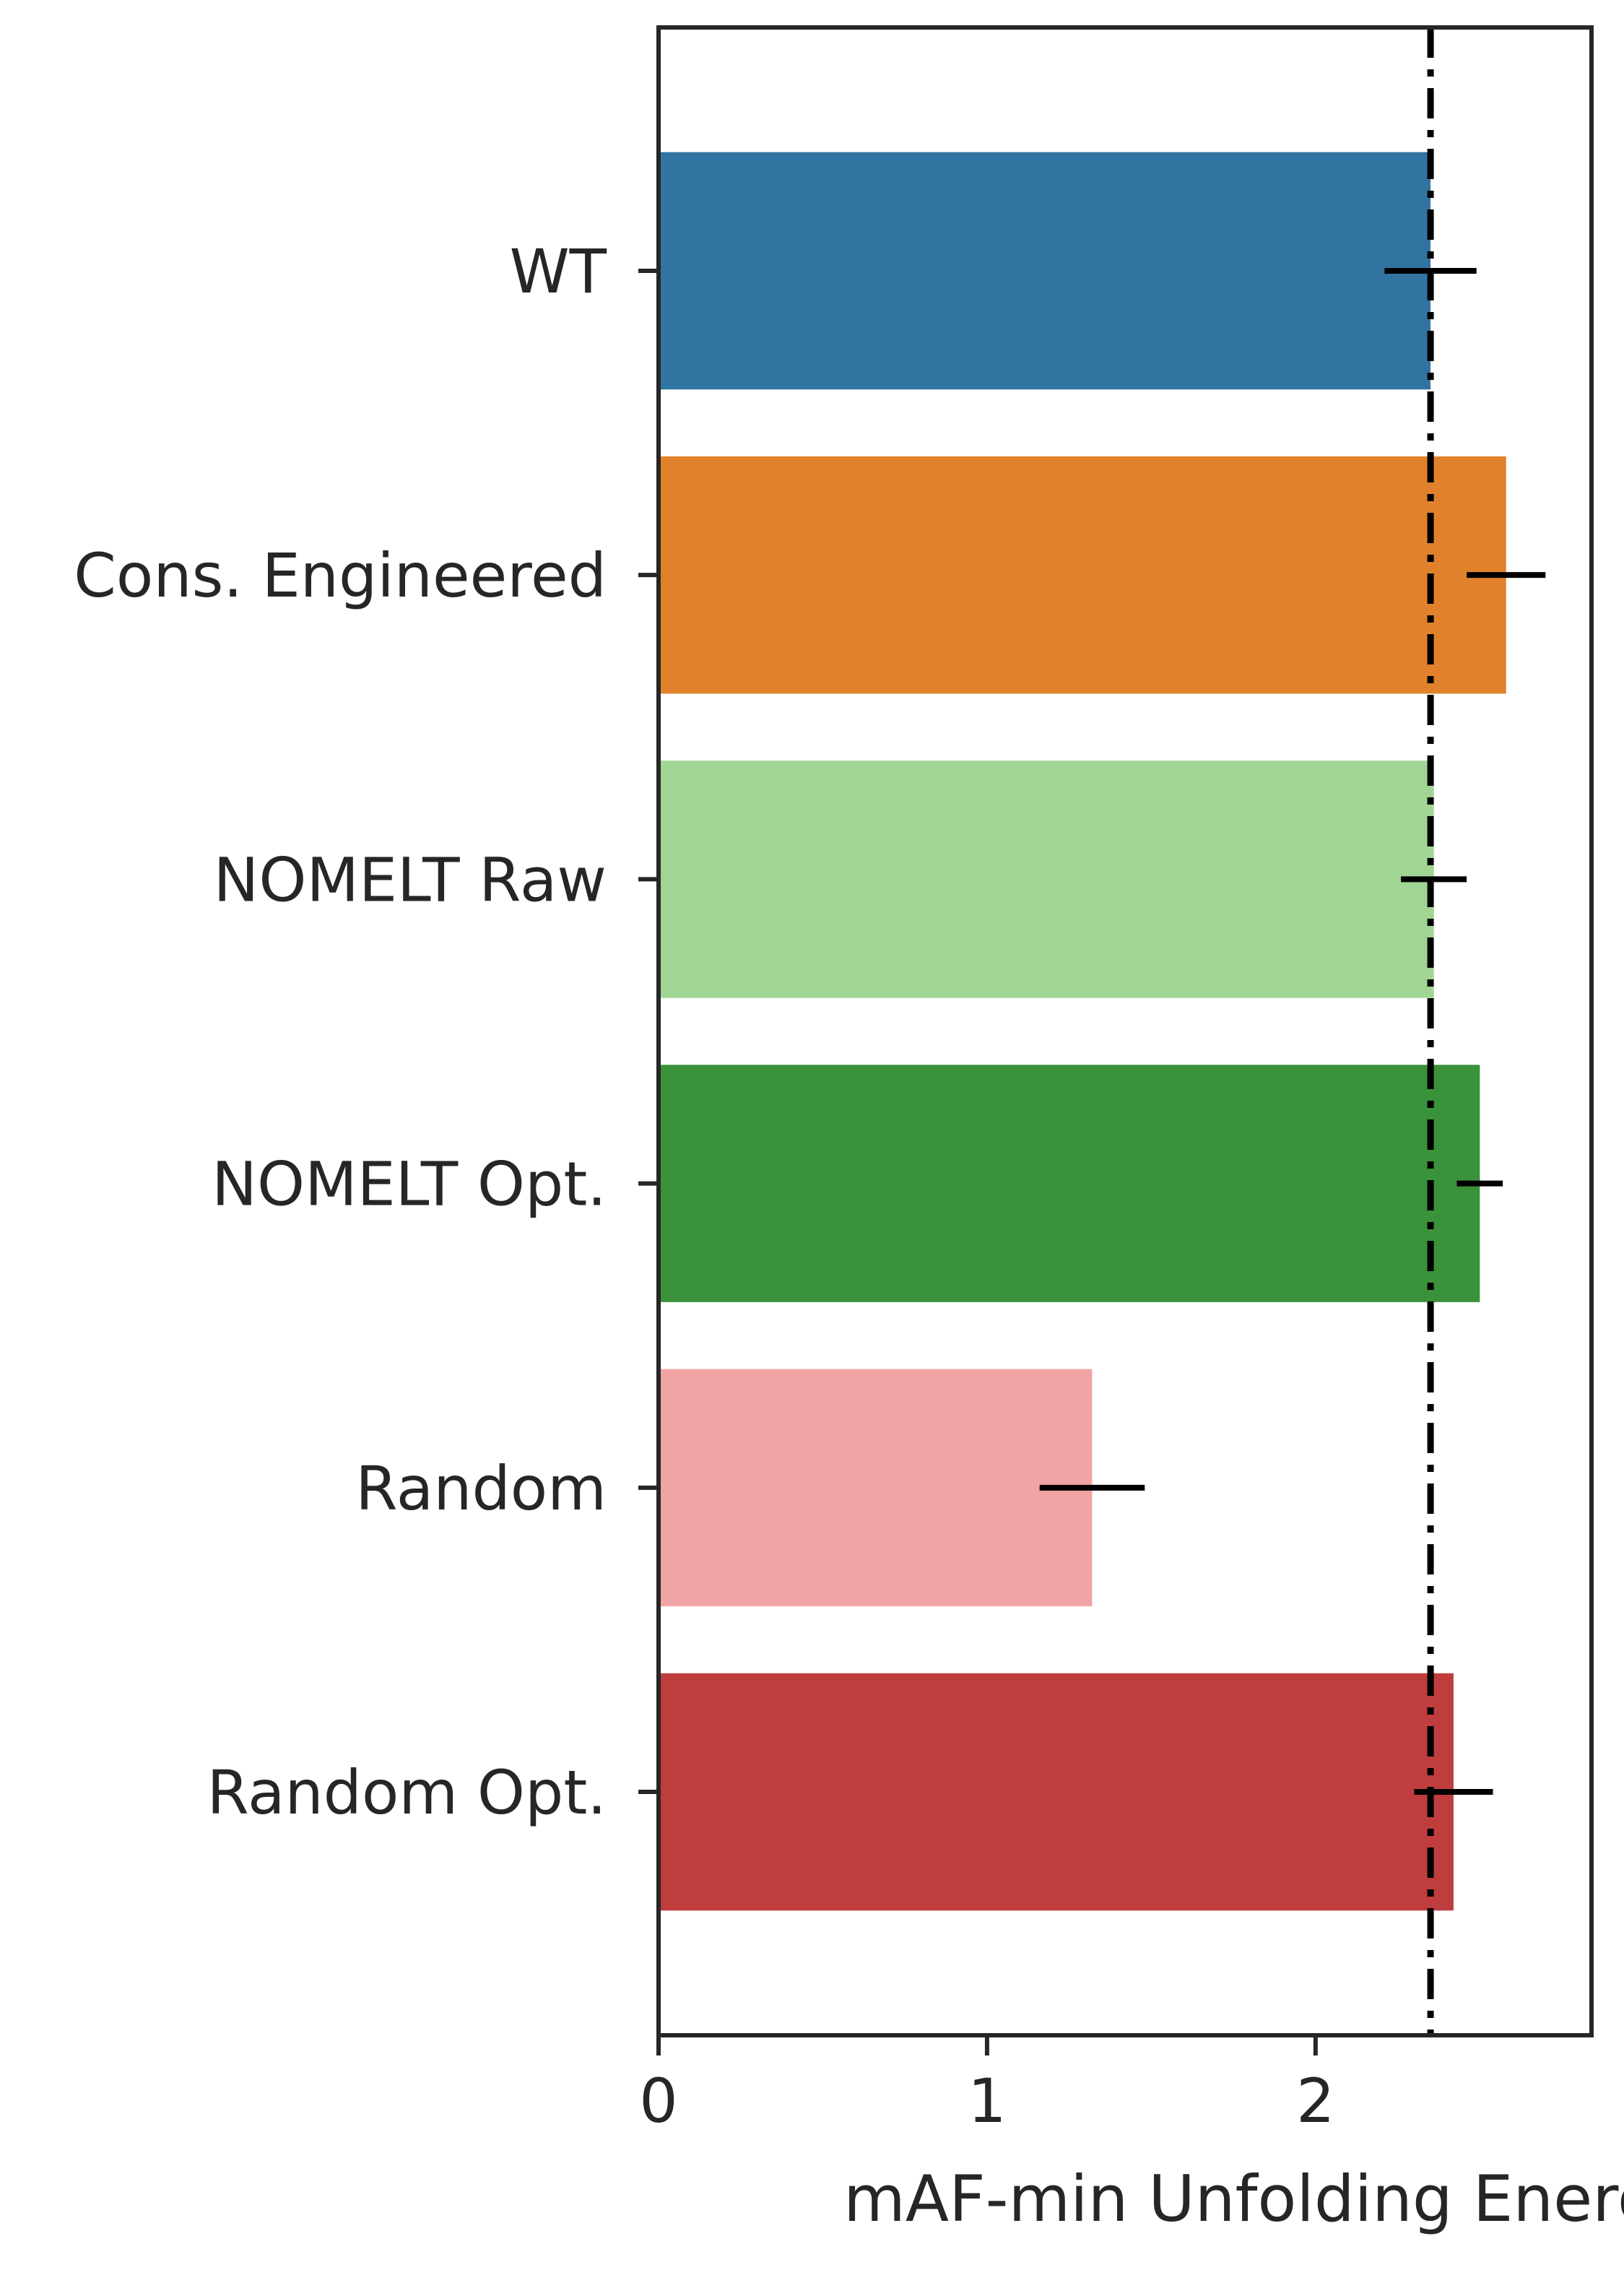 The height and width of the screenshot is (2270, 1624). What do you see at coordinates (1233, 2199) in the screenshot?
I see `x-axis-label: mAF-min Unfolding Energy` at bounding box center [1233, 2199].